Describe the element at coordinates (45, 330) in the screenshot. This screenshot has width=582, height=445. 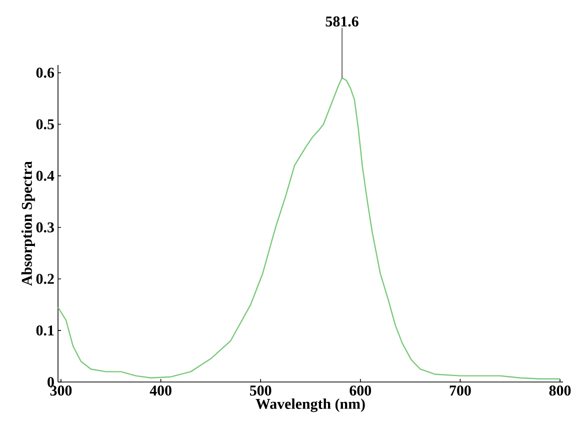
I see `y-tick-label: 0.1` at that location.